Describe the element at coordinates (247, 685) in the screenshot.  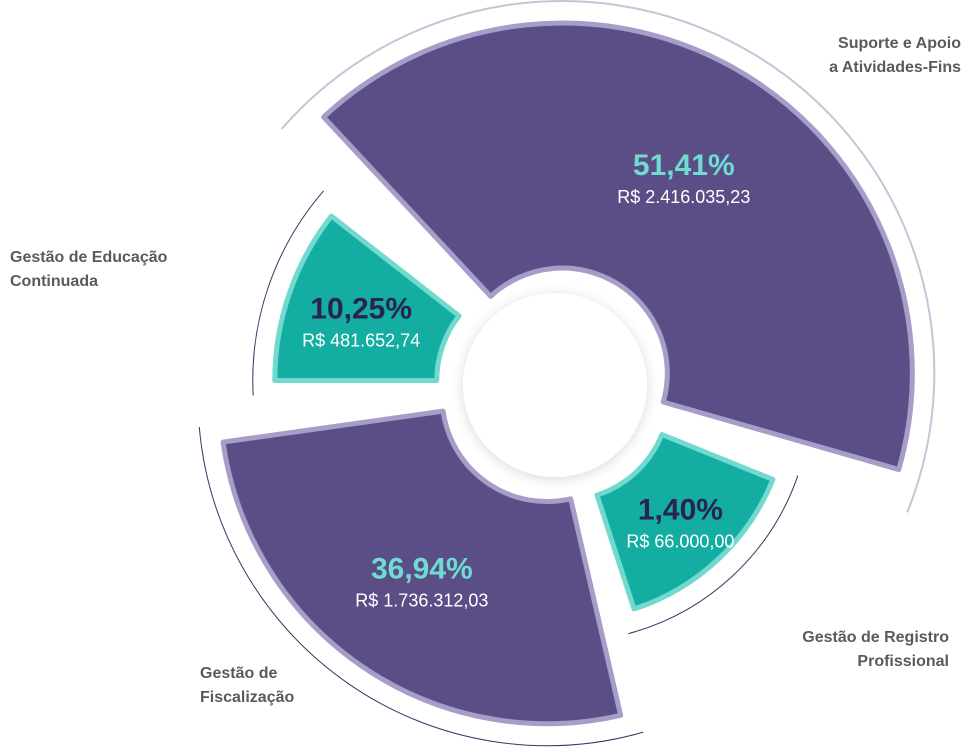
I see `category-label: Gestão de Fiscalização` at that location.